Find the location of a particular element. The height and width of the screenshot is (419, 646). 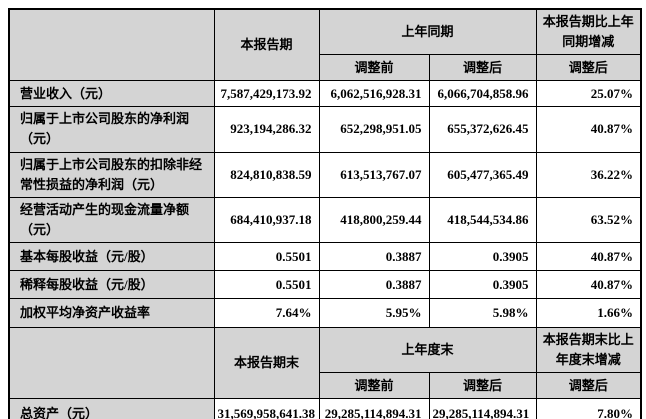

table-row-basic-eps: 基本每股收益（元/股） 0.5501 0.3887 0.3905 40.87% is located at coordinates (325, 257).